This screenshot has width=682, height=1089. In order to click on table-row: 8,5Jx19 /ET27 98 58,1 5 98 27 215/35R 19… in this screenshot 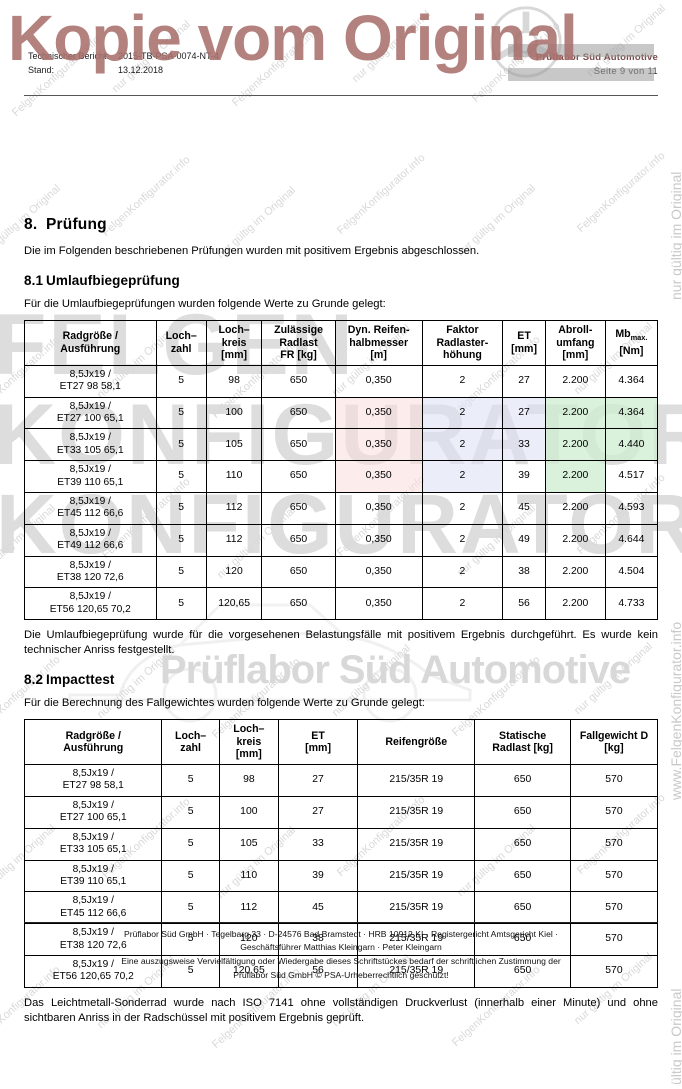, I will do `click(341, 780)`.